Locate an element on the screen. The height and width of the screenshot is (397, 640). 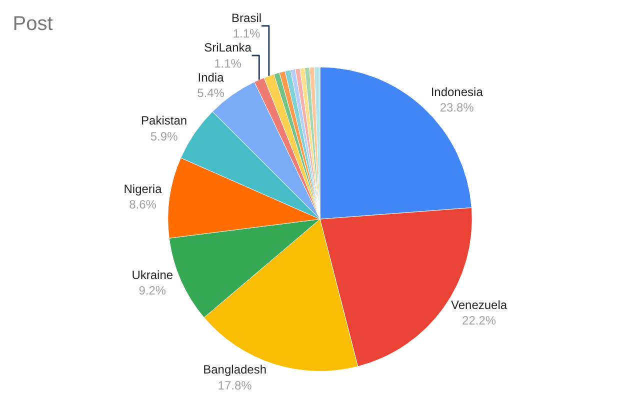
slice-label: Bangladesh is located at coordinates (235, 369).